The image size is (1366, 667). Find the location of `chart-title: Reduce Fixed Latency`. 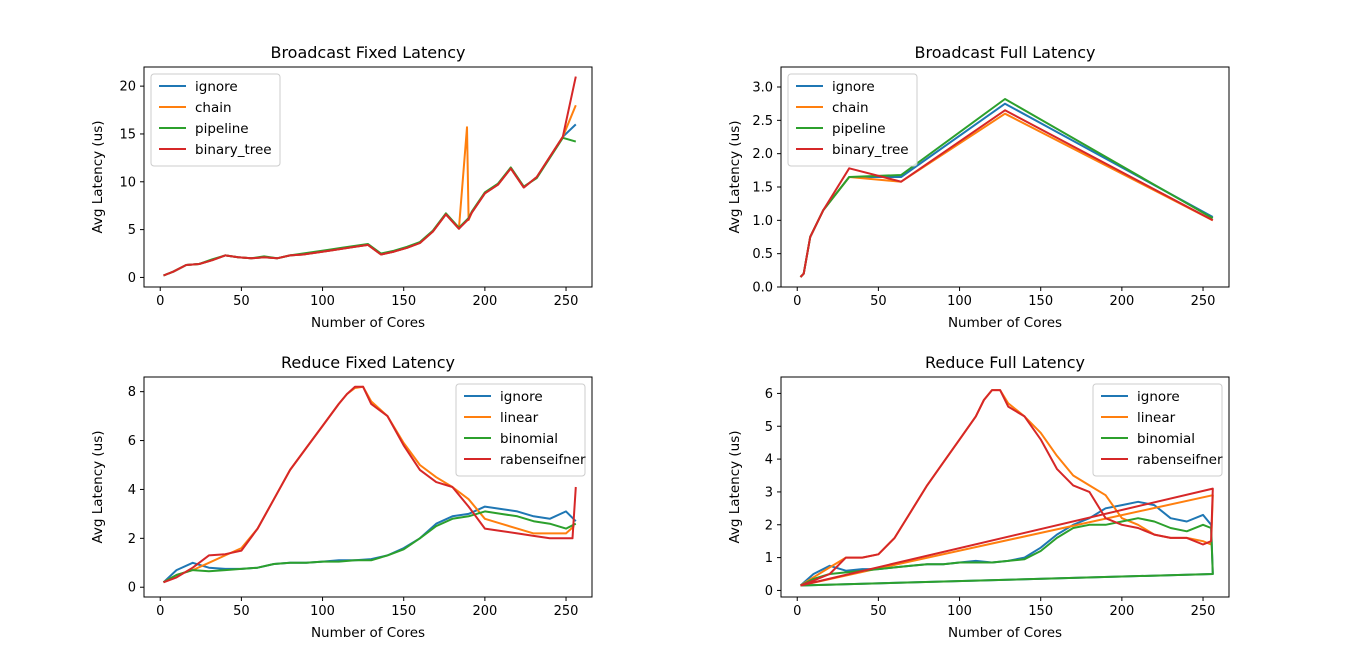

chart-title: Reduce Fixed Latency is located at coordinates (368, 362).